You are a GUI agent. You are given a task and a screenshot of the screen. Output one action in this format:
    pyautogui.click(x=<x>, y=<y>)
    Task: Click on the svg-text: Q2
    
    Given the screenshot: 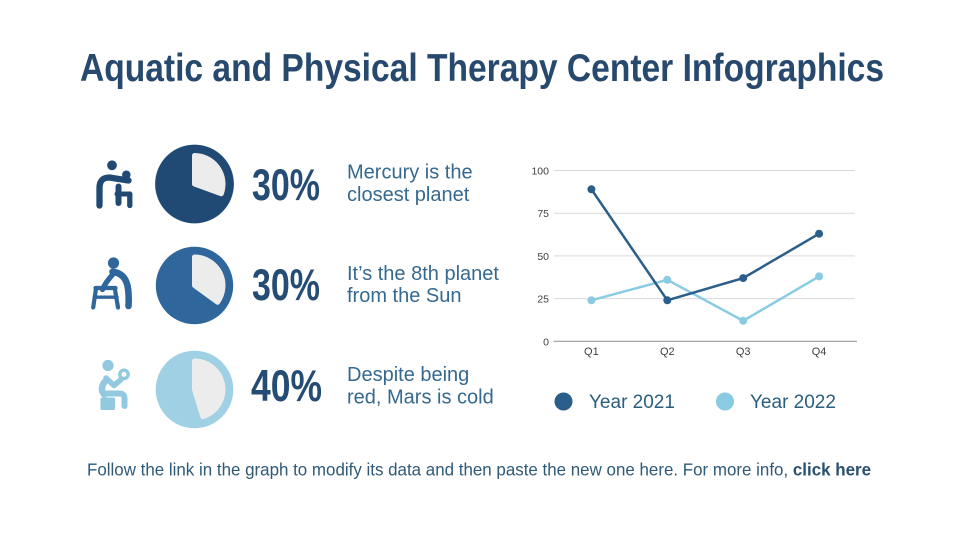 What is the action you would take?
    pyautogui.click(x=667, y=352)
    